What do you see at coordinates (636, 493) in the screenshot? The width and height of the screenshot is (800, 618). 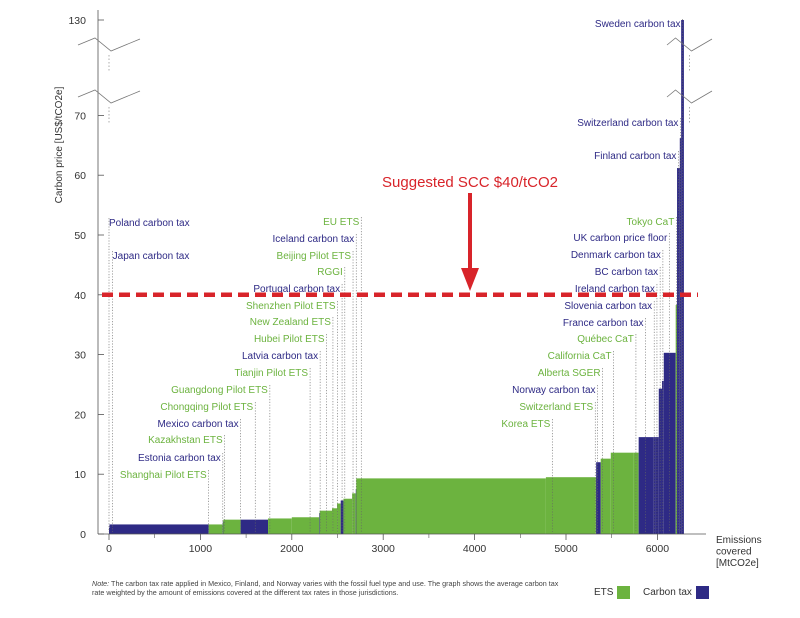 I see `bar-qu-bec-cat` at bounding box center [636, 493].